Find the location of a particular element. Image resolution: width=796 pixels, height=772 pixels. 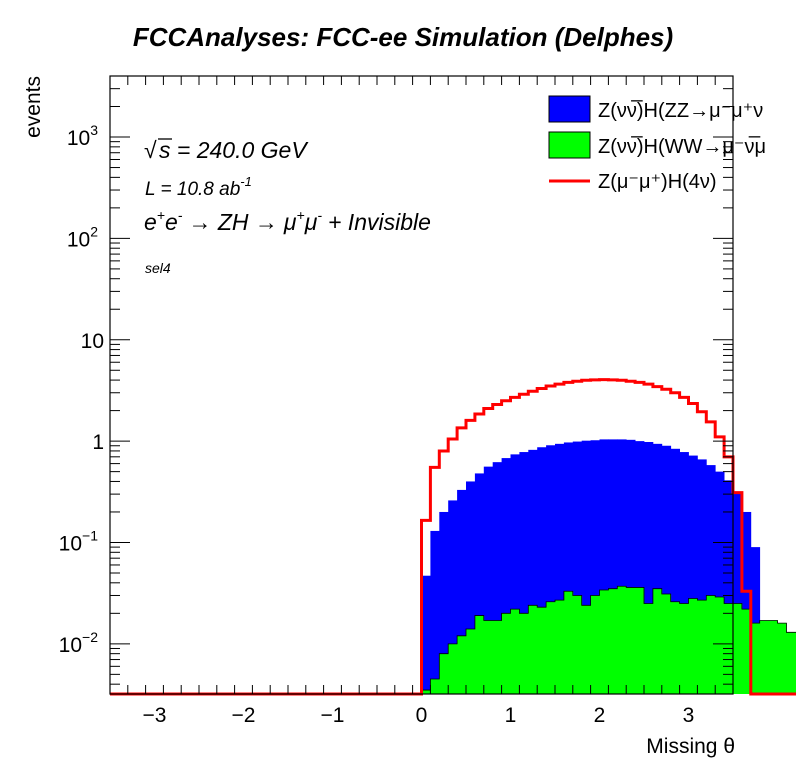

process-mu1: μ is located at coordinates (290, 222).